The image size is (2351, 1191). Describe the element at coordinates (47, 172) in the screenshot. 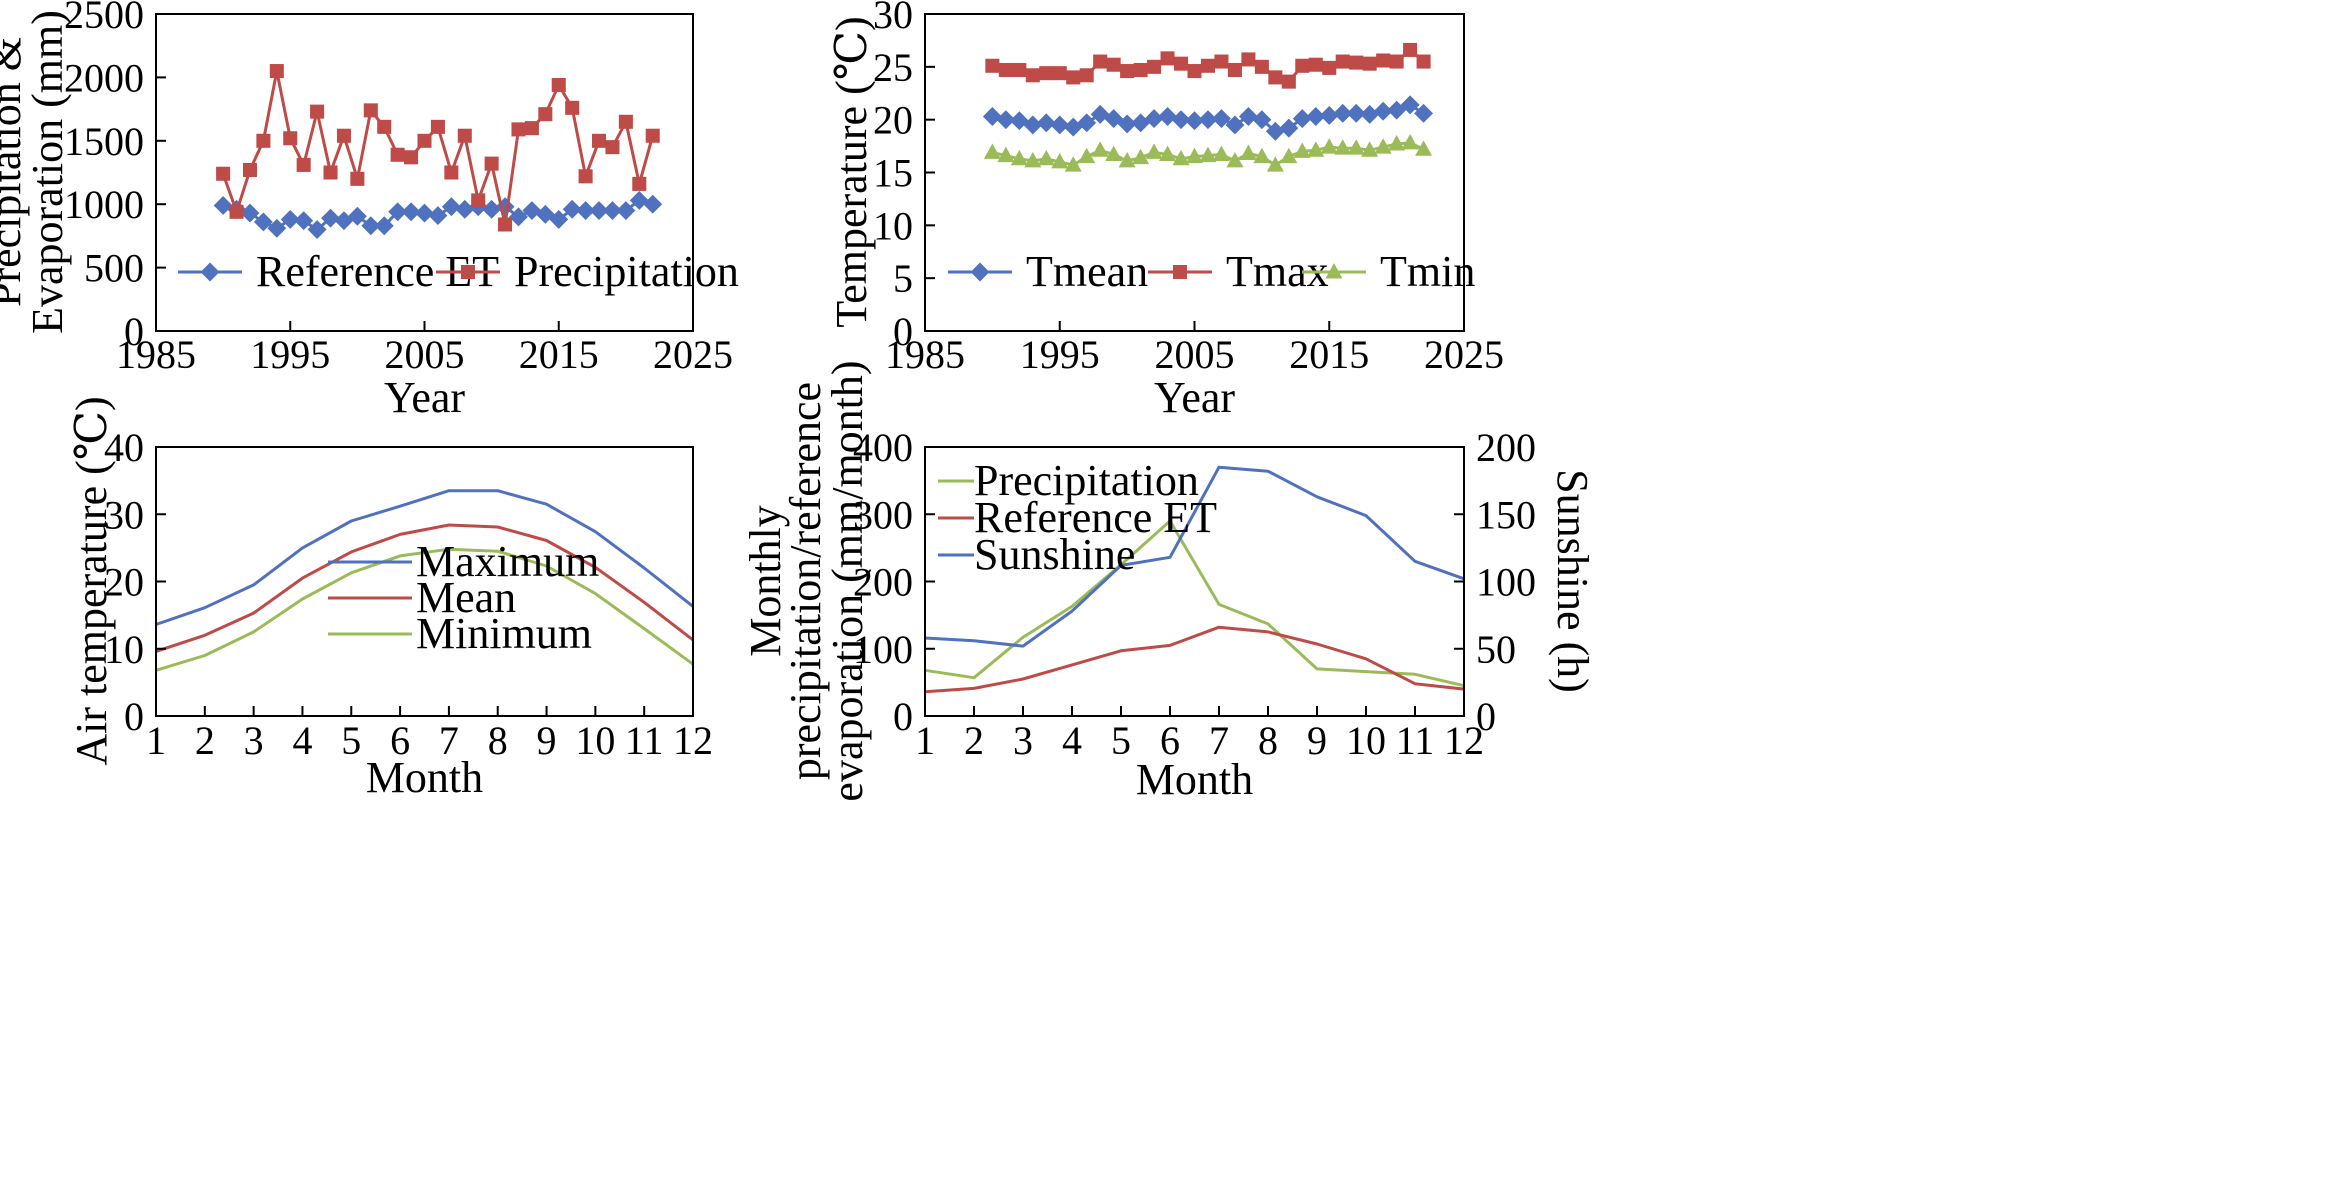

I see `y-axis-title: Evaporation (mm)` at that location.